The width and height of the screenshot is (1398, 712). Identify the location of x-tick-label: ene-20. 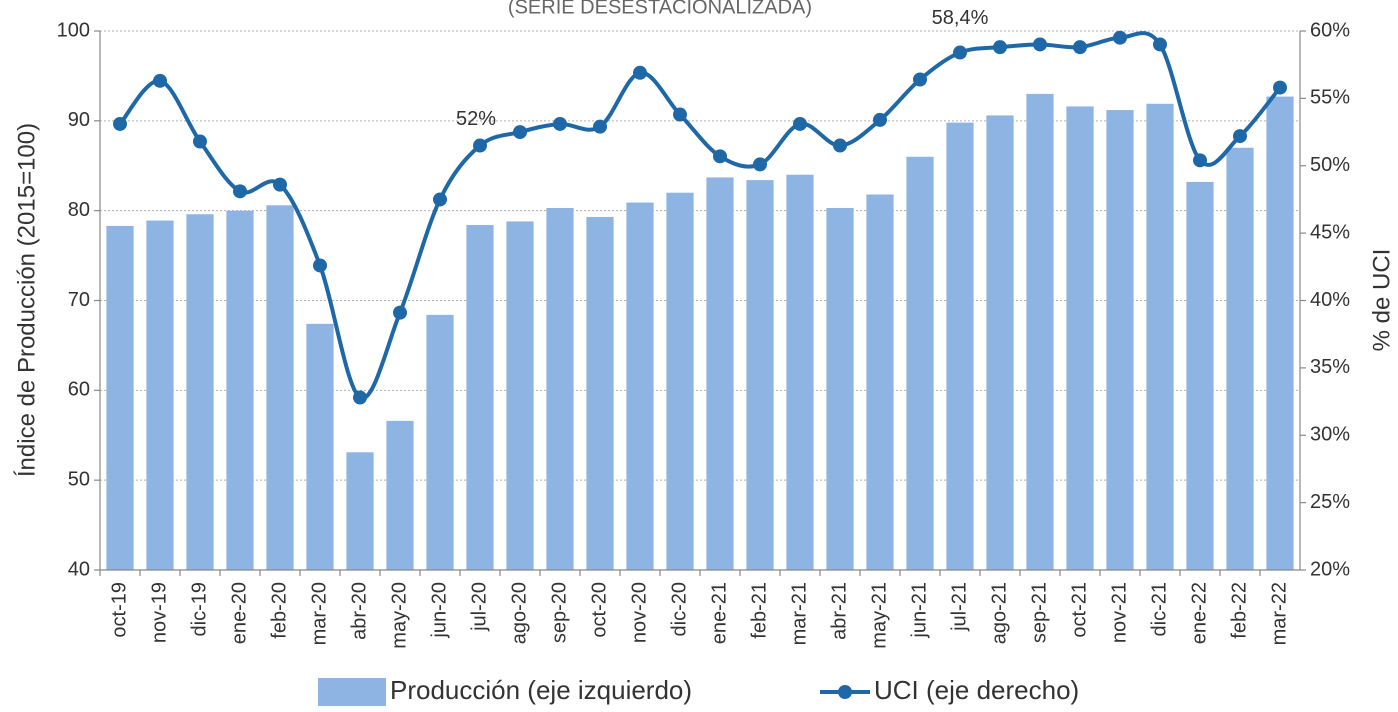
(239, 613).